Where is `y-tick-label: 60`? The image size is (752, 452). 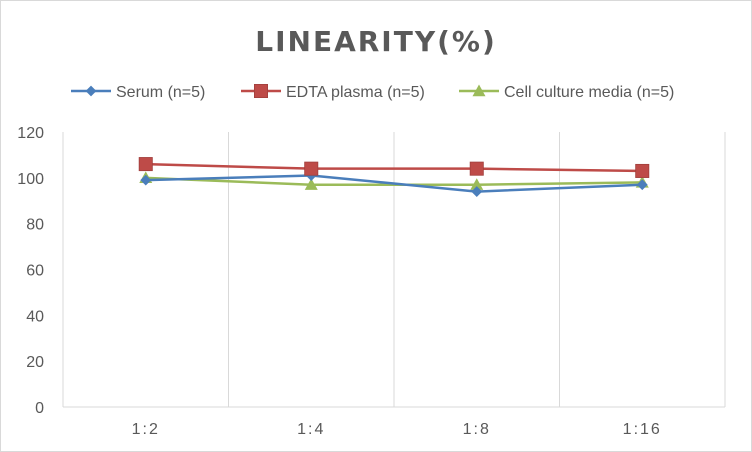 y-tick-label: 60 is located at coordinates (35, 271).